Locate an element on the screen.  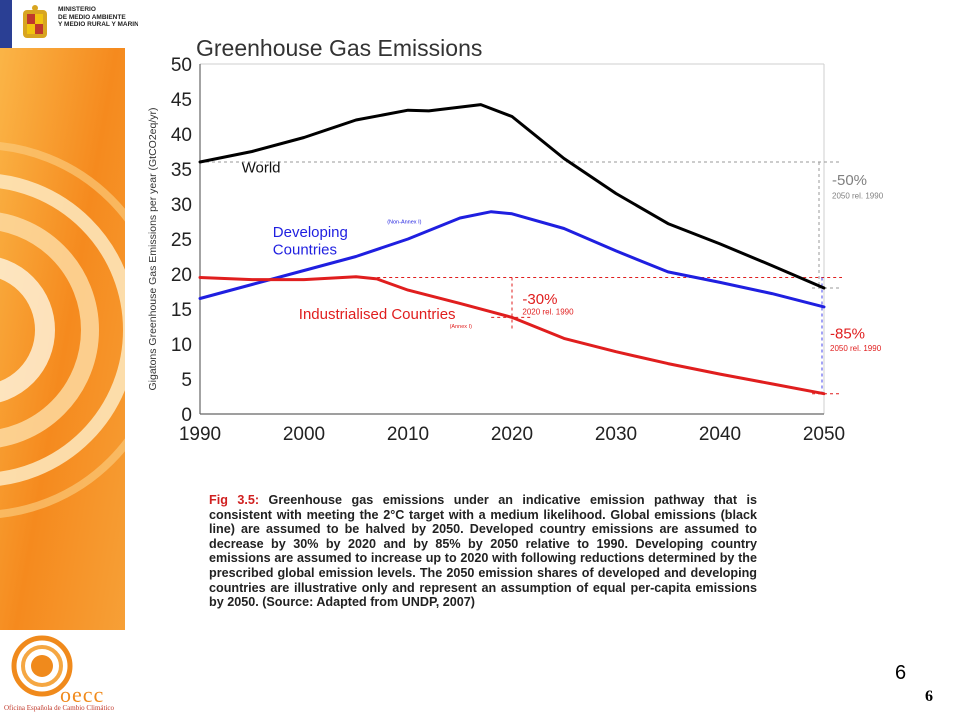
chart-title: Greenhouse Gas Emissions is located at coordinates (339, 48).